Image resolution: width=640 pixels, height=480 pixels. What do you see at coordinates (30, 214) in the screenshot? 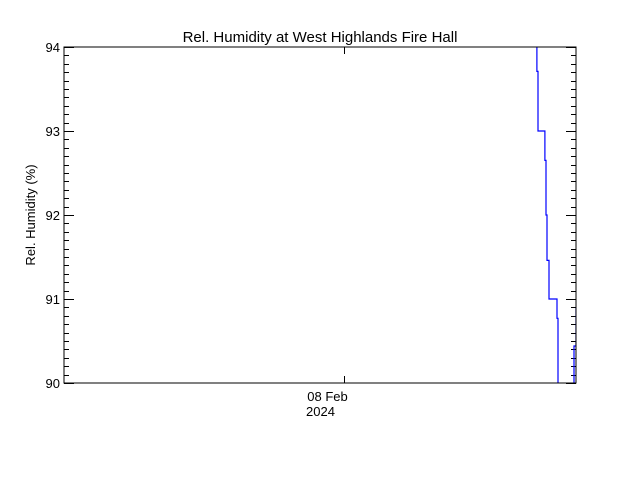
I see `y-axis-label: Rel. Humidity (%)` at bounding box center [30, 214].